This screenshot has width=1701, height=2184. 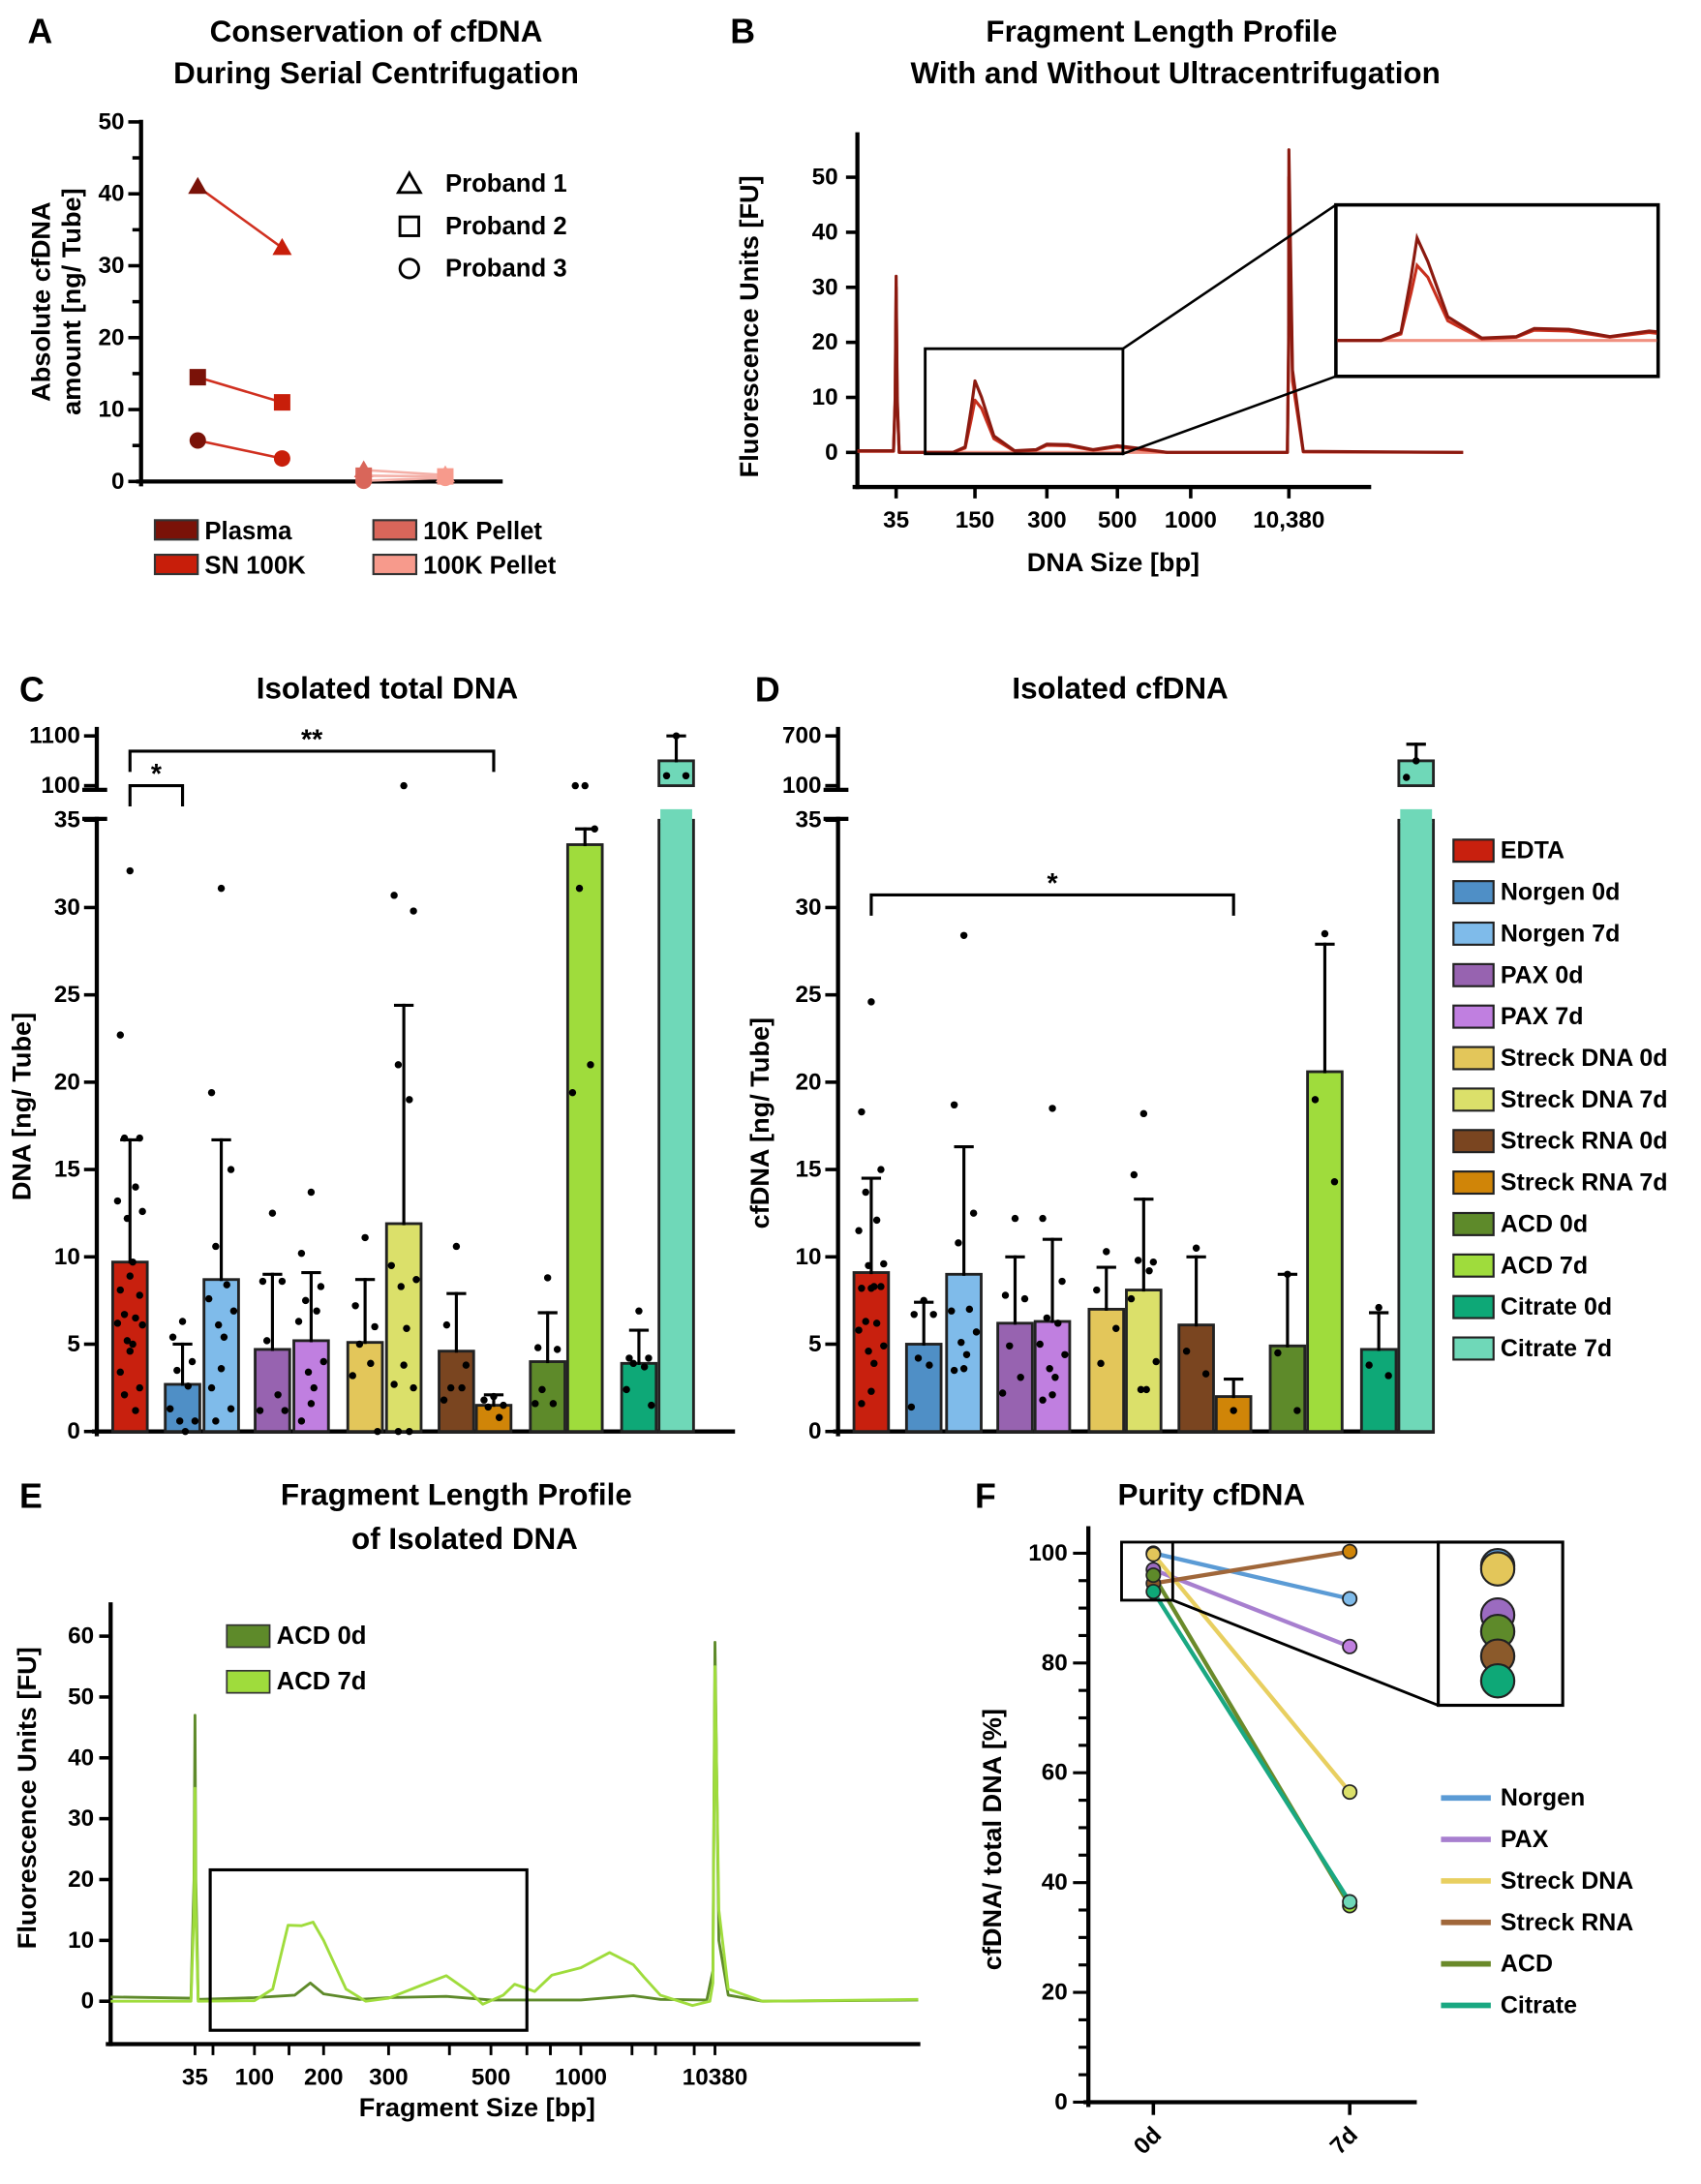 I want to click on panel-f-inset-connector, so click(x=1305, y=1653).